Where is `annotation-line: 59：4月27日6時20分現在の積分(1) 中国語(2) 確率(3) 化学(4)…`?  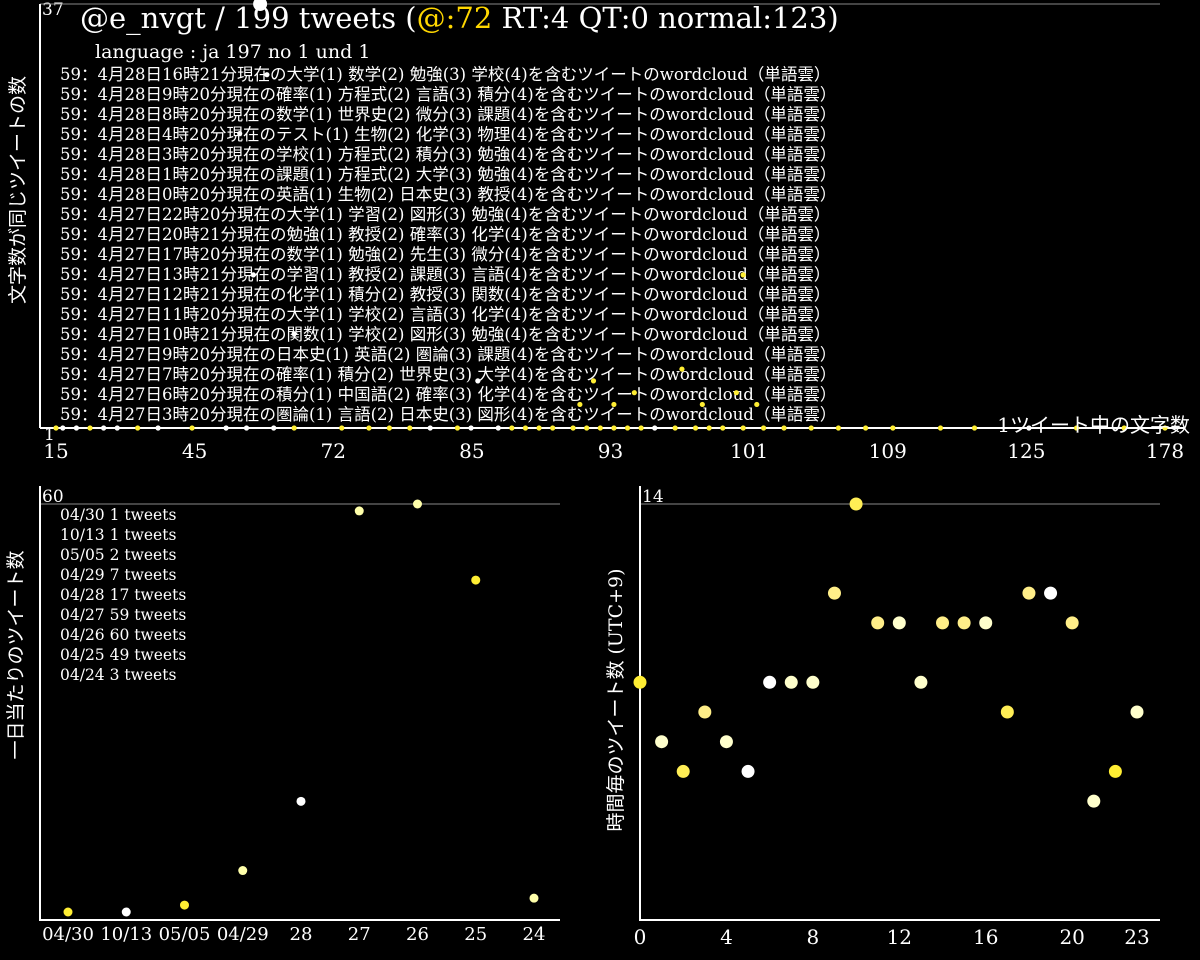
annotation-line: 59：4月27日6時20分現在の積分(1) 中国語(2) 確率(3) 化学(4)… is located at coordinates (448, 394).